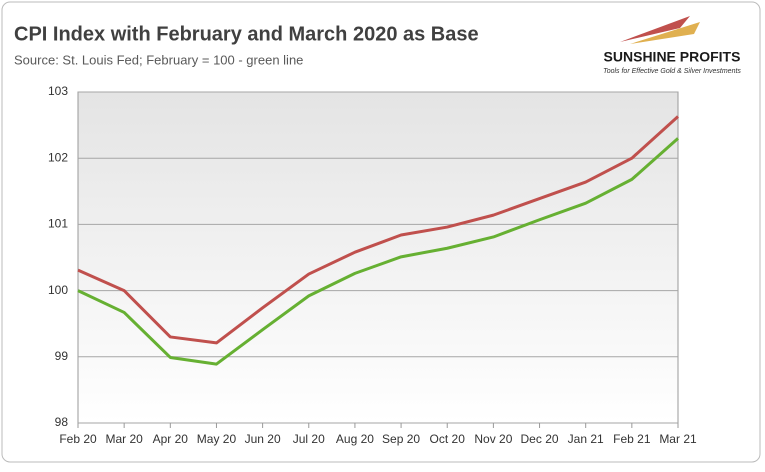 This screenshot has width=765, height=472. I want to click on logo-name: SUNSHINE PROFITS, so click(672, 57).